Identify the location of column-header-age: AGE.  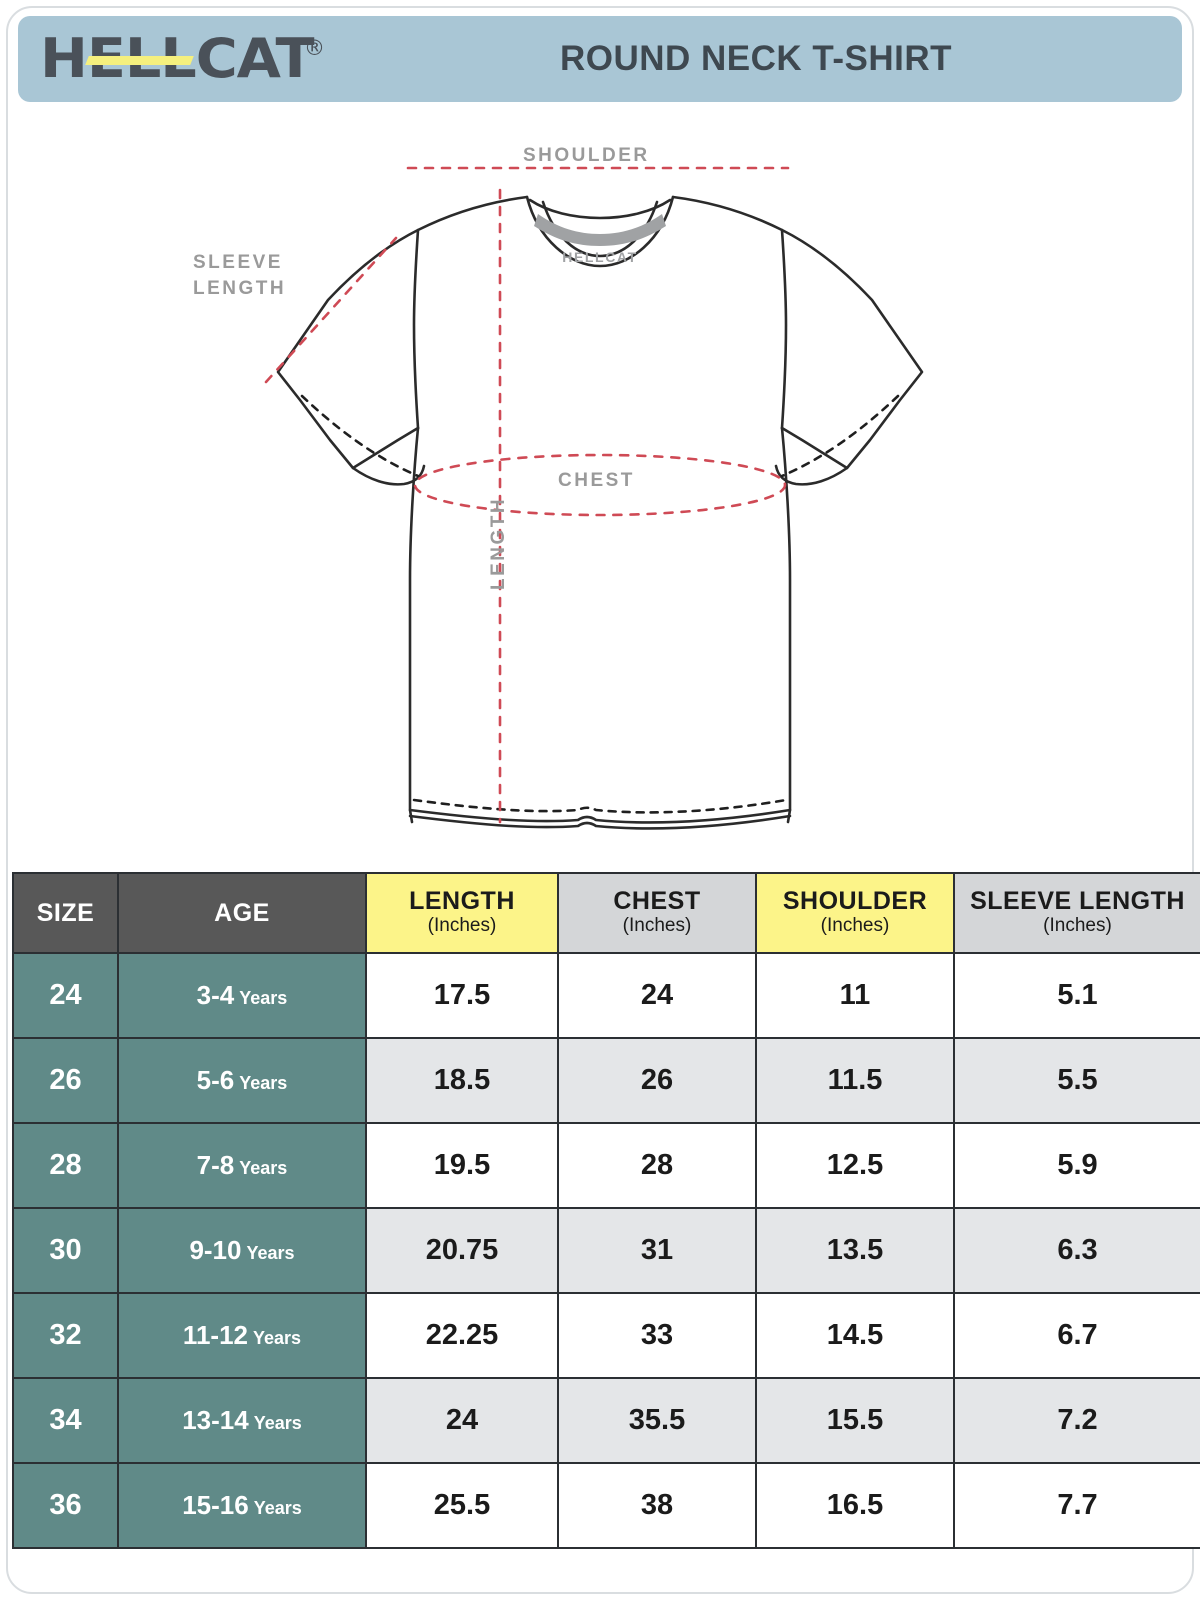
(242, 913).